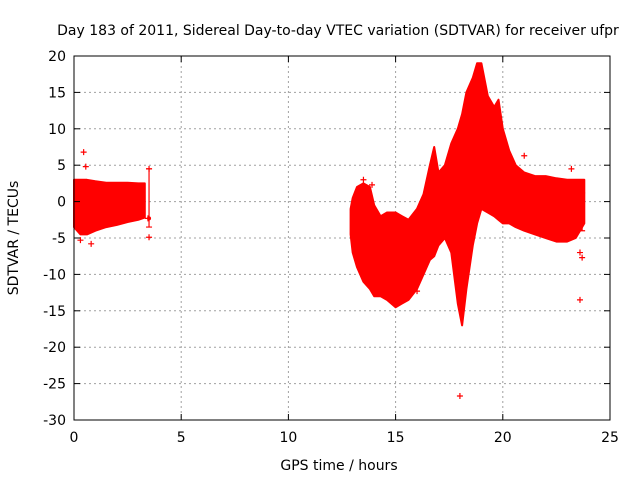 Image resolution: width=640 pixels, height=480 pixels. Describe the element at coordinates (61, 203) in the screenshot. I see `y-tick-label: 0` at that location.